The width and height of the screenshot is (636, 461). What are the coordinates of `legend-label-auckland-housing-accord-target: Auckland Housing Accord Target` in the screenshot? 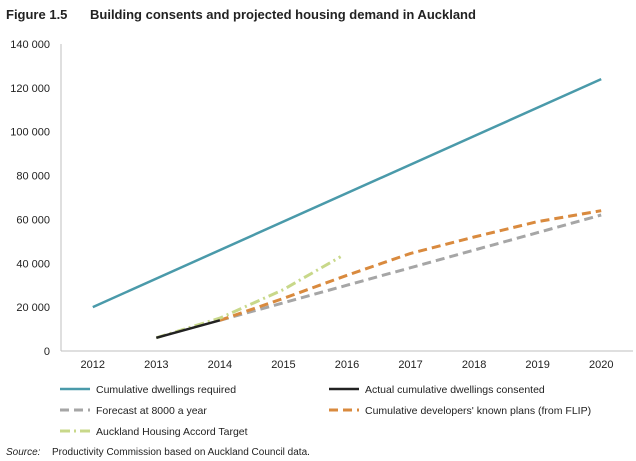 It's located at (172, 432).